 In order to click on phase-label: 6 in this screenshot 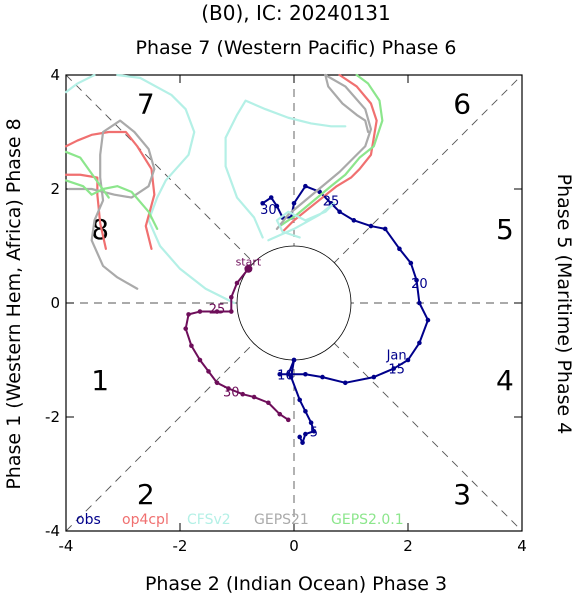, I will do `click(462, 104)`.